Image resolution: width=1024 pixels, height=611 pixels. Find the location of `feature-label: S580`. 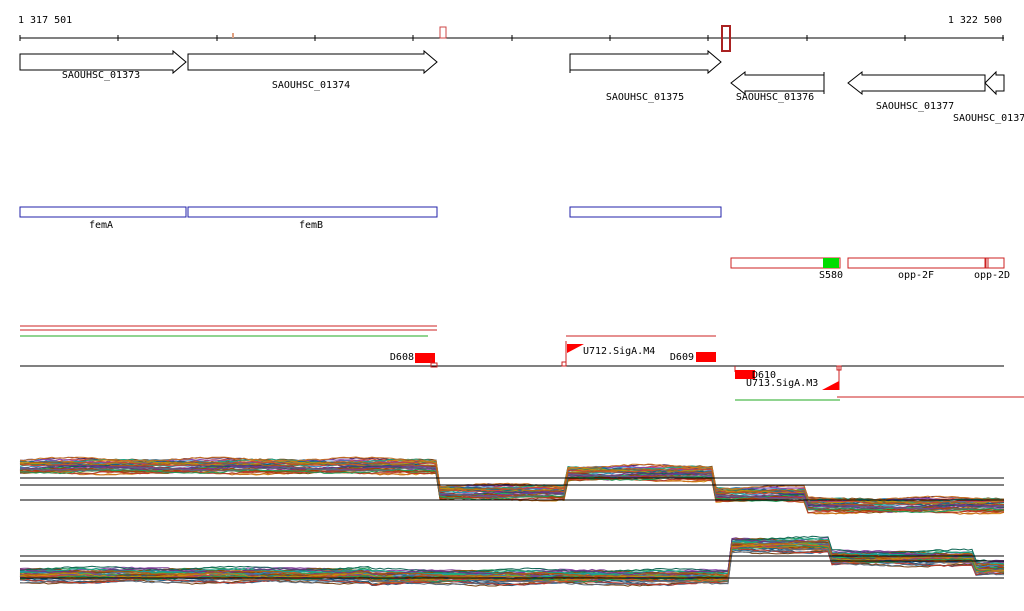

feature-label: S580 is located at coordinates (831, 275).